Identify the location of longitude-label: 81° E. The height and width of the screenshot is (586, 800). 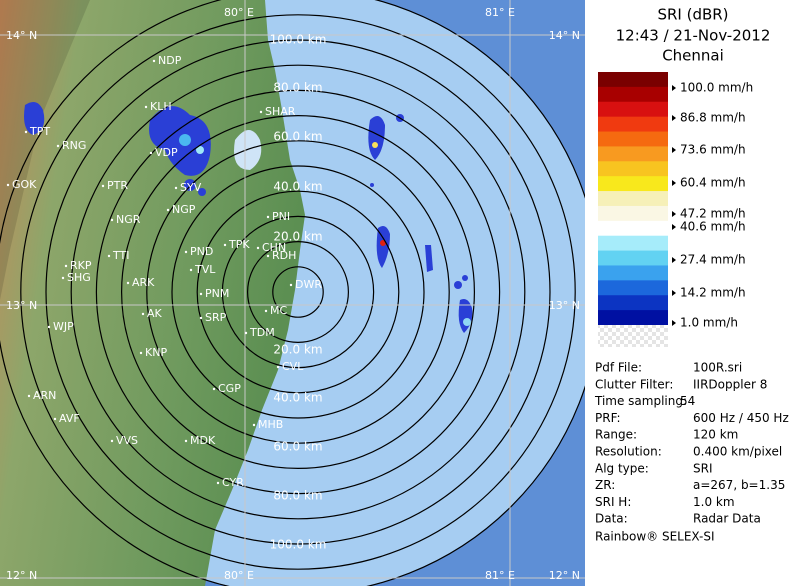
(500, 12).